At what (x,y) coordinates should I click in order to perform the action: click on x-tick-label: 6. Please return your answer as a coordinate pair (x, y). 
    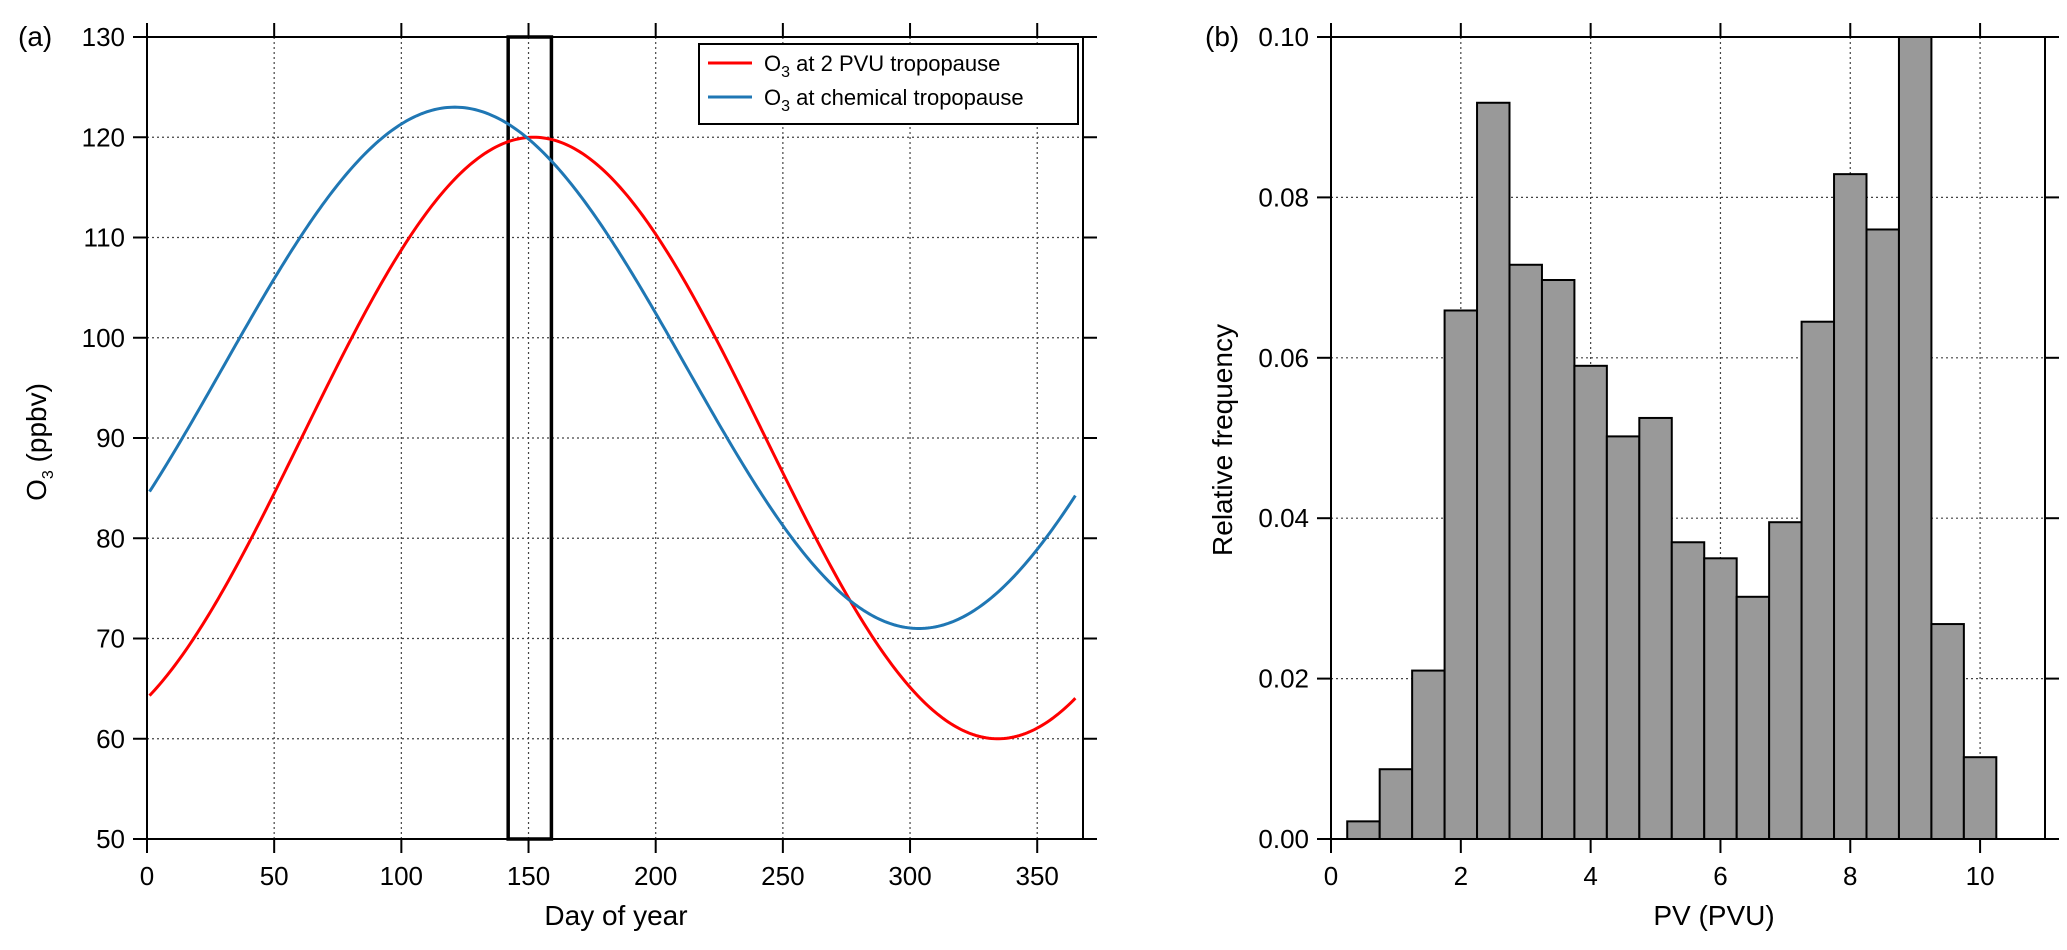
    Looking at the image, I should click on (1720, 876).